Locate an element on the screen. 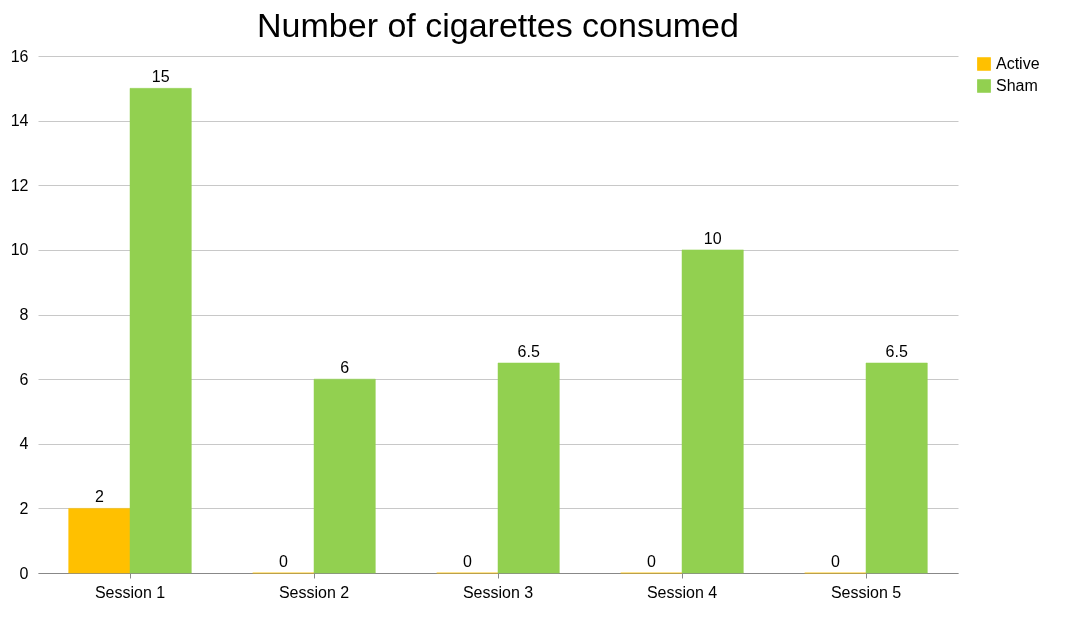  y-tick-label: 2 is located at coordinates (24, 508).